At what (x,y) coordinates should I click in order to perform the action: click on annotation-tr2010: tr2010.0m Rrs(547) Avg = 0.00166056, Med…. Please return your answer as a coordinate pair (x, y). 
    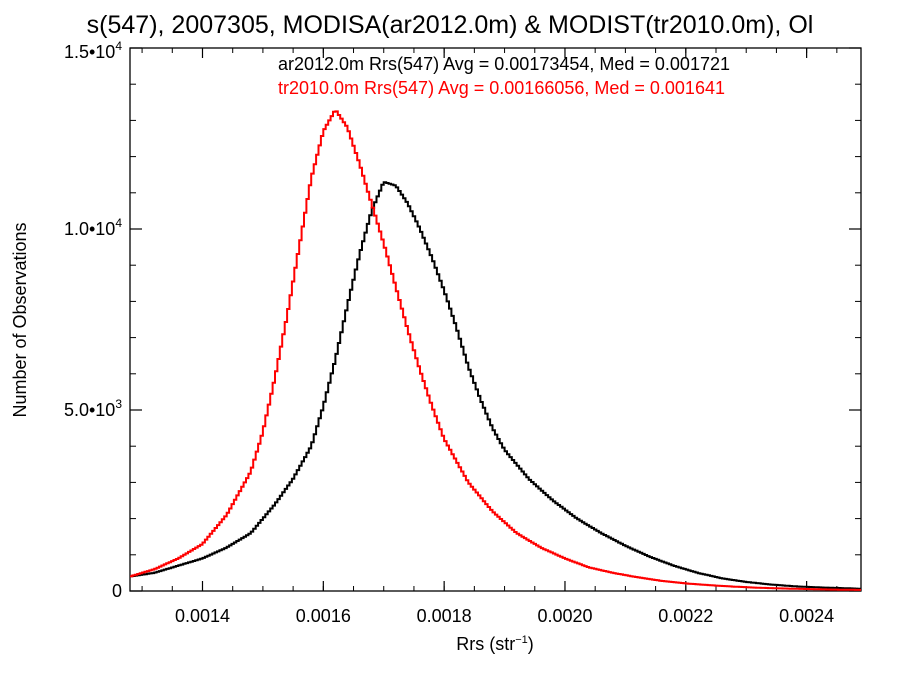
    Looking at the image, I should click on (501, 88).